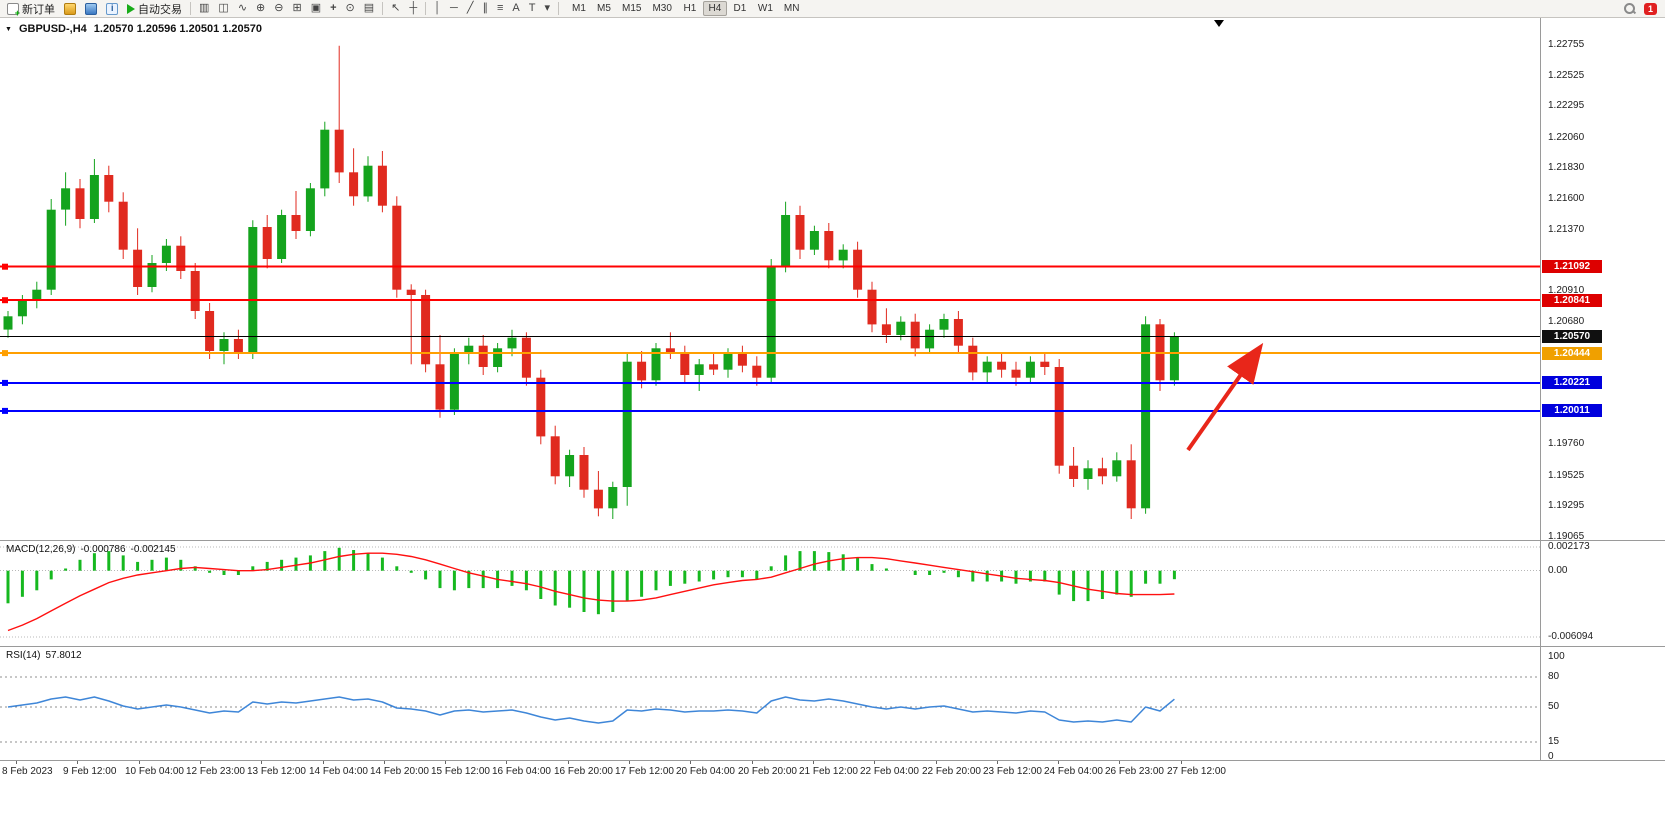  What do you see at coordinates (278, 9) in the screenshot?
I see `zoom-out-button: ⊖` at bounding box center [278, 9].